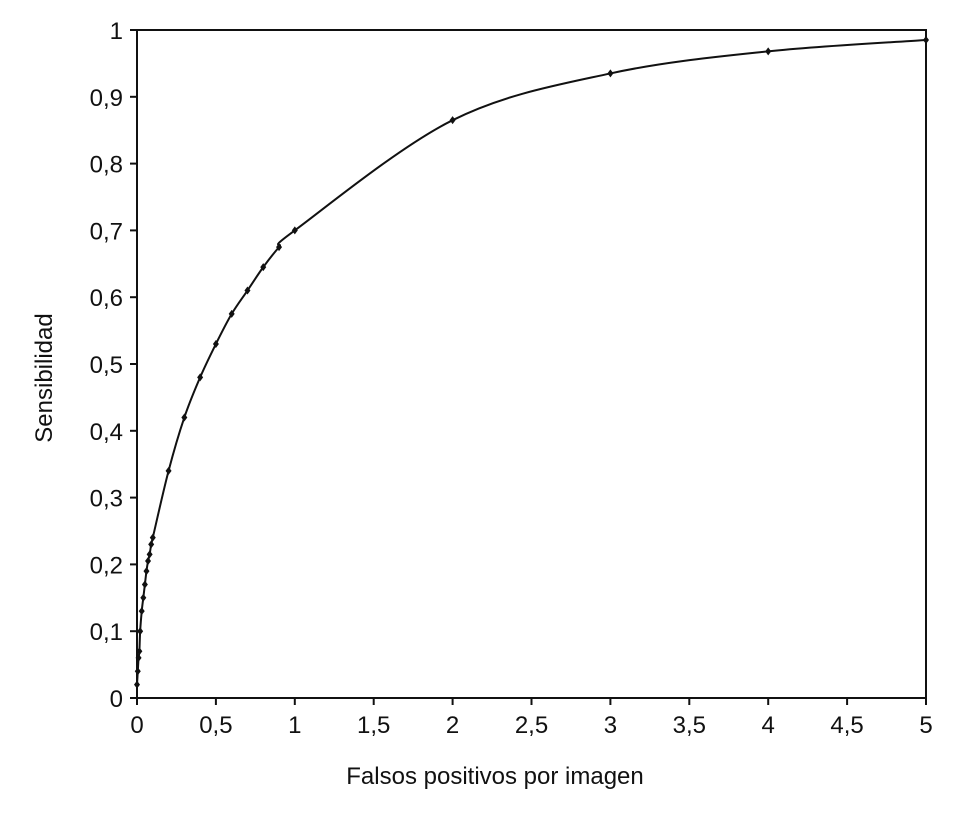  What do you see at coordinates (294, 725) in the screenshot?
I see `x-tick-label: 1` at bounding box center [294, 725].